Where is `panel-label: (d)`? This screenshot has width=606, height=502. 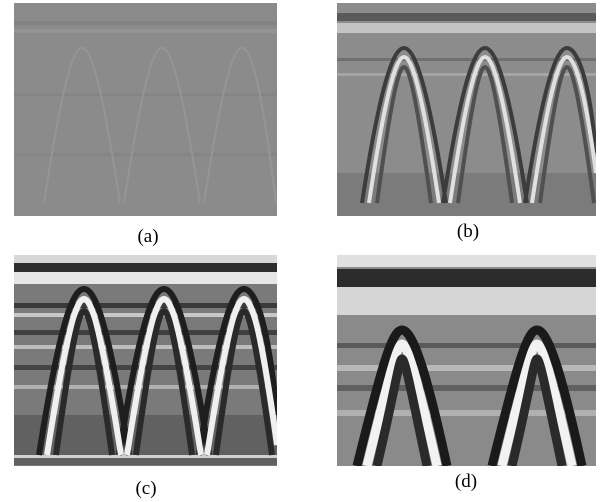
panel-label: (d) is located at coordinates (466, 481).